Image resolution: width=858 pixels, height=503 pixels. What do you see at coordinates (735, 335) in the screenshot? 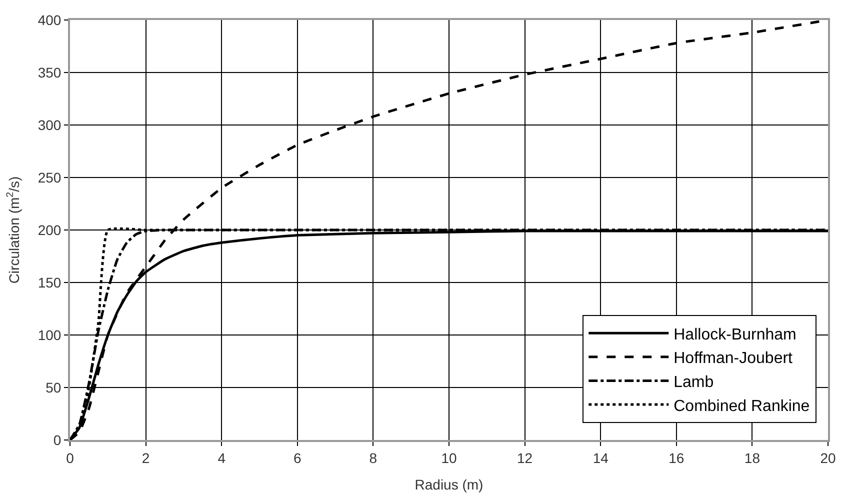
I see `legend-label: Hallock-Burnham` at bounding box center [735, 335].